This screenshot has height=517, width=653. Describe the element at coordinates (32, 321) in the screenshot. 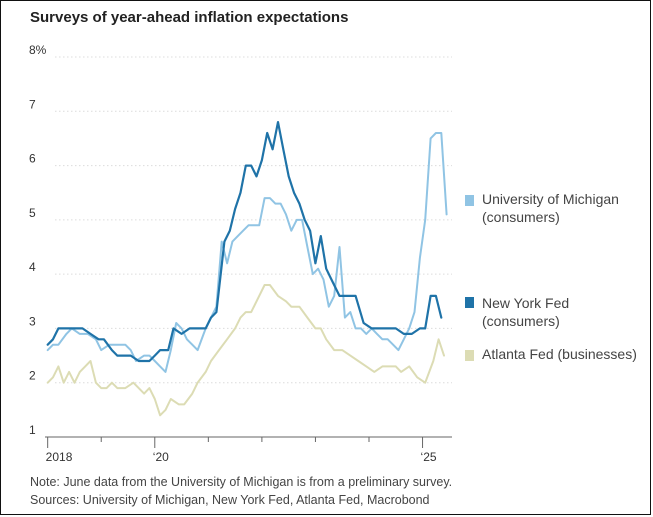

I see `y-tick-label: 3` at that location.